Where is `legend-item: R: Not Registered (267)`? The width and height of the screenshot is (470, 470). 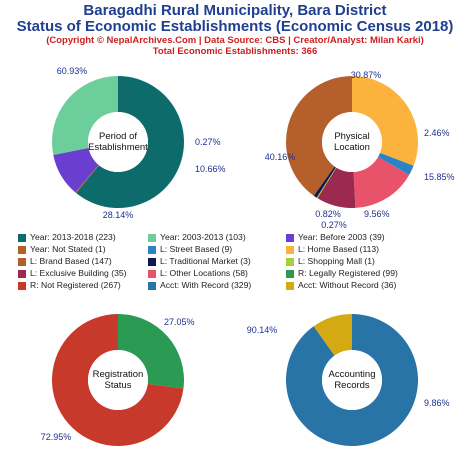
legend-item: R: Not Registered (267) is located at coordinates (83, 285).